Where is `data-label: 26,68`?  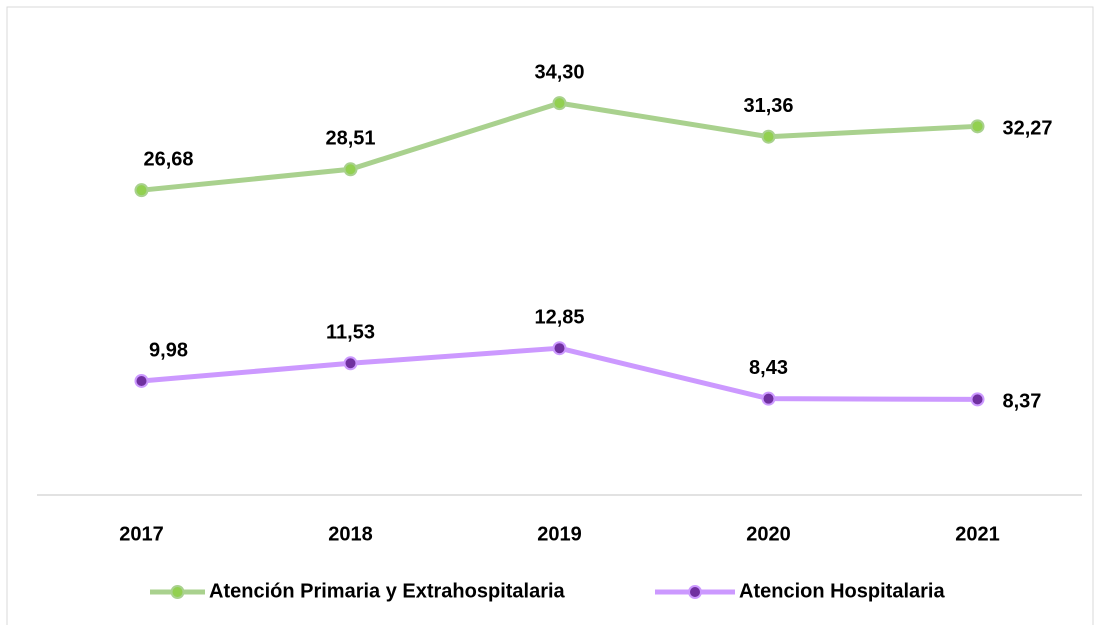
data-label: 26,68 is located at coordinates (168, 159).